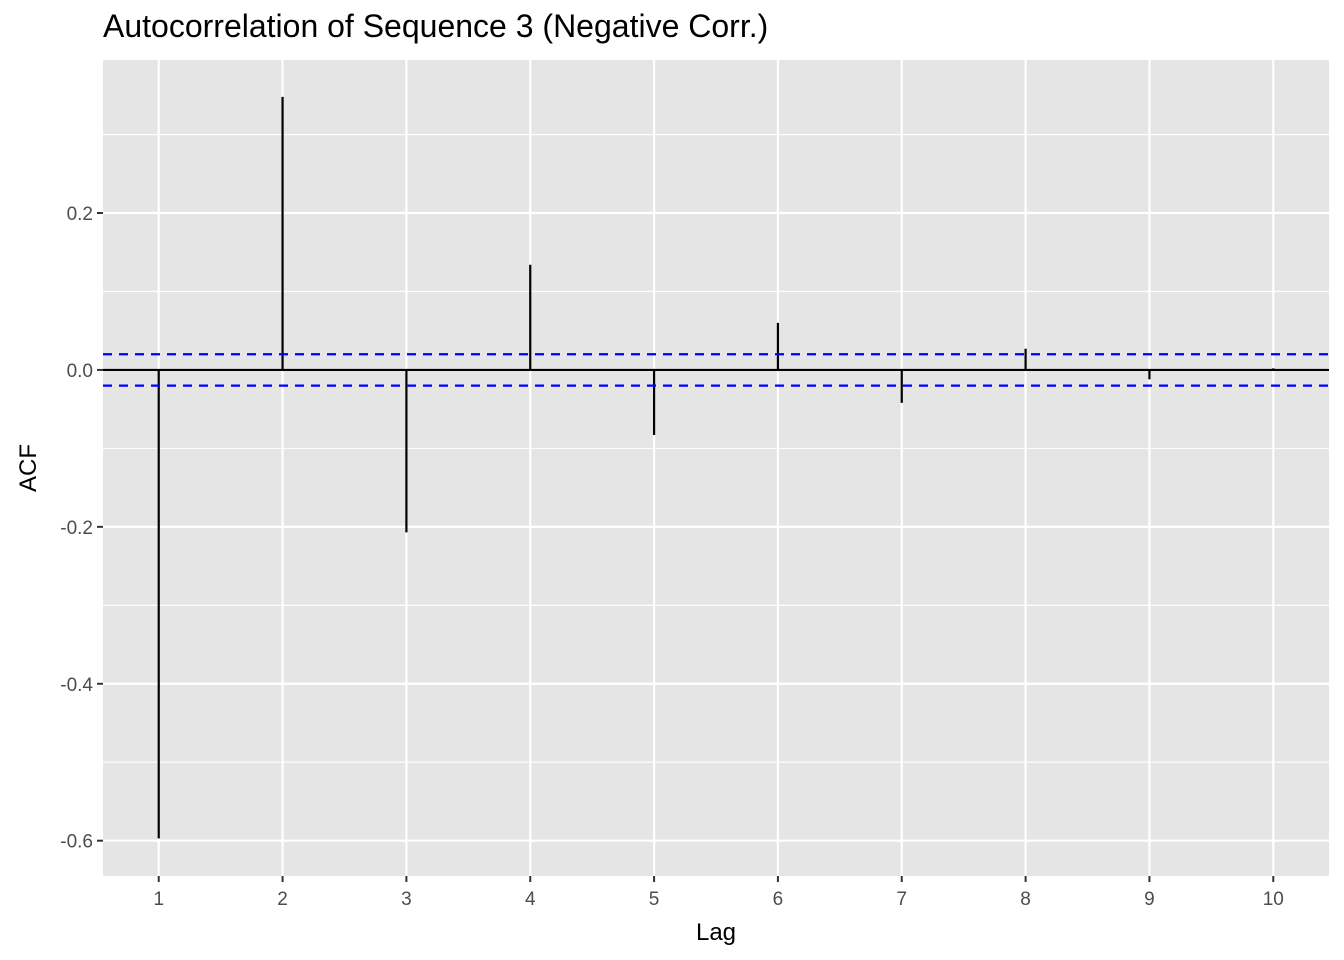 The image size is (1344, 960). What do you see at coordinates (718, 893) in the screenshot?
I see `x-axis: 1 2 3 4 5 6 7 8 9 10` at bounding box center [718, 893].